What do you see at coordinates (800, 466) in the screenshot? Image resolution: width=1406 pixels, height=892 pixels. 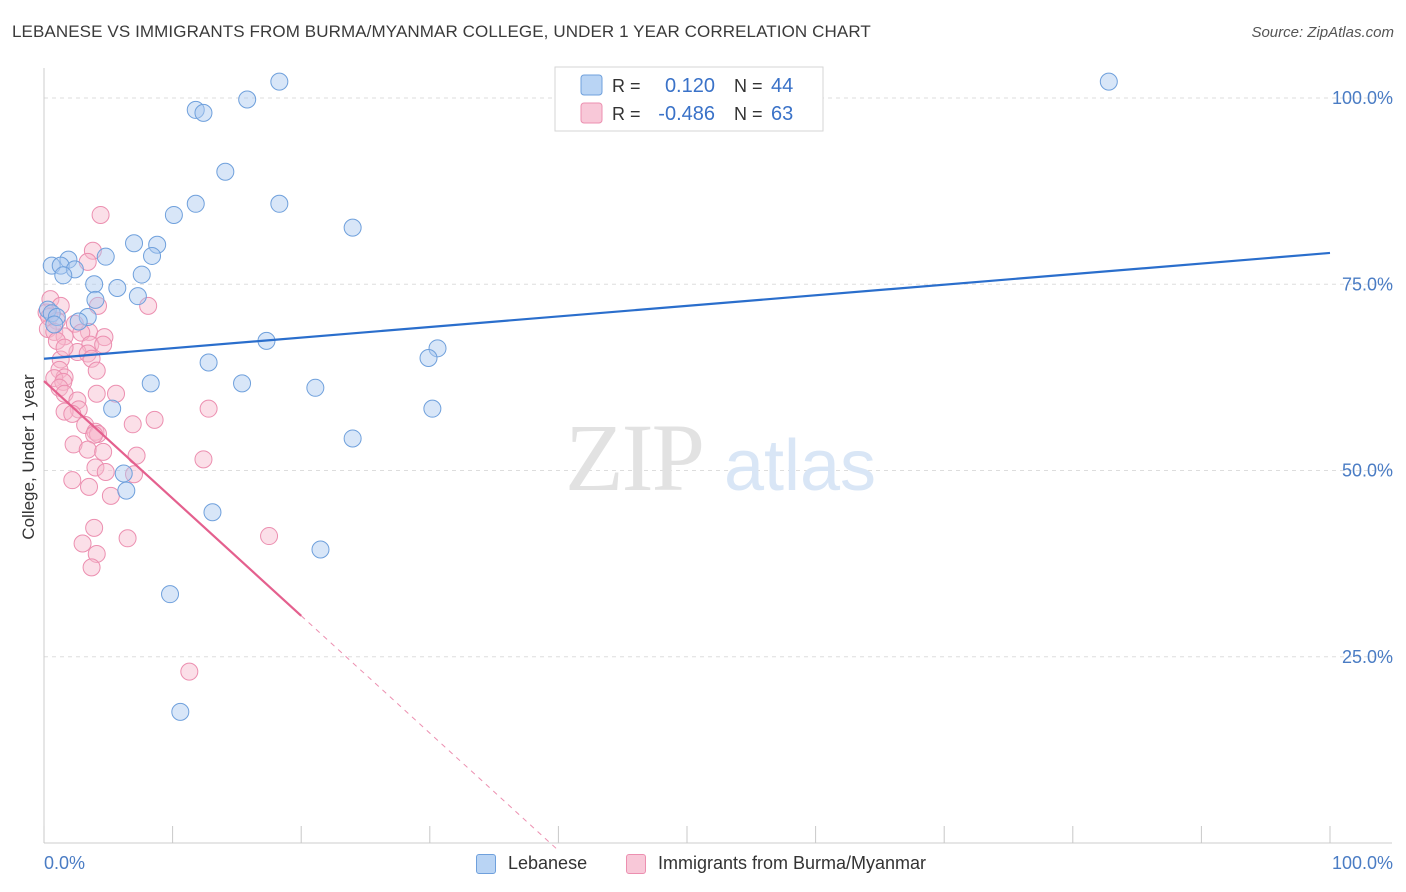 I see `watermark-atlas: atlas` at bounding box center [800, 466].